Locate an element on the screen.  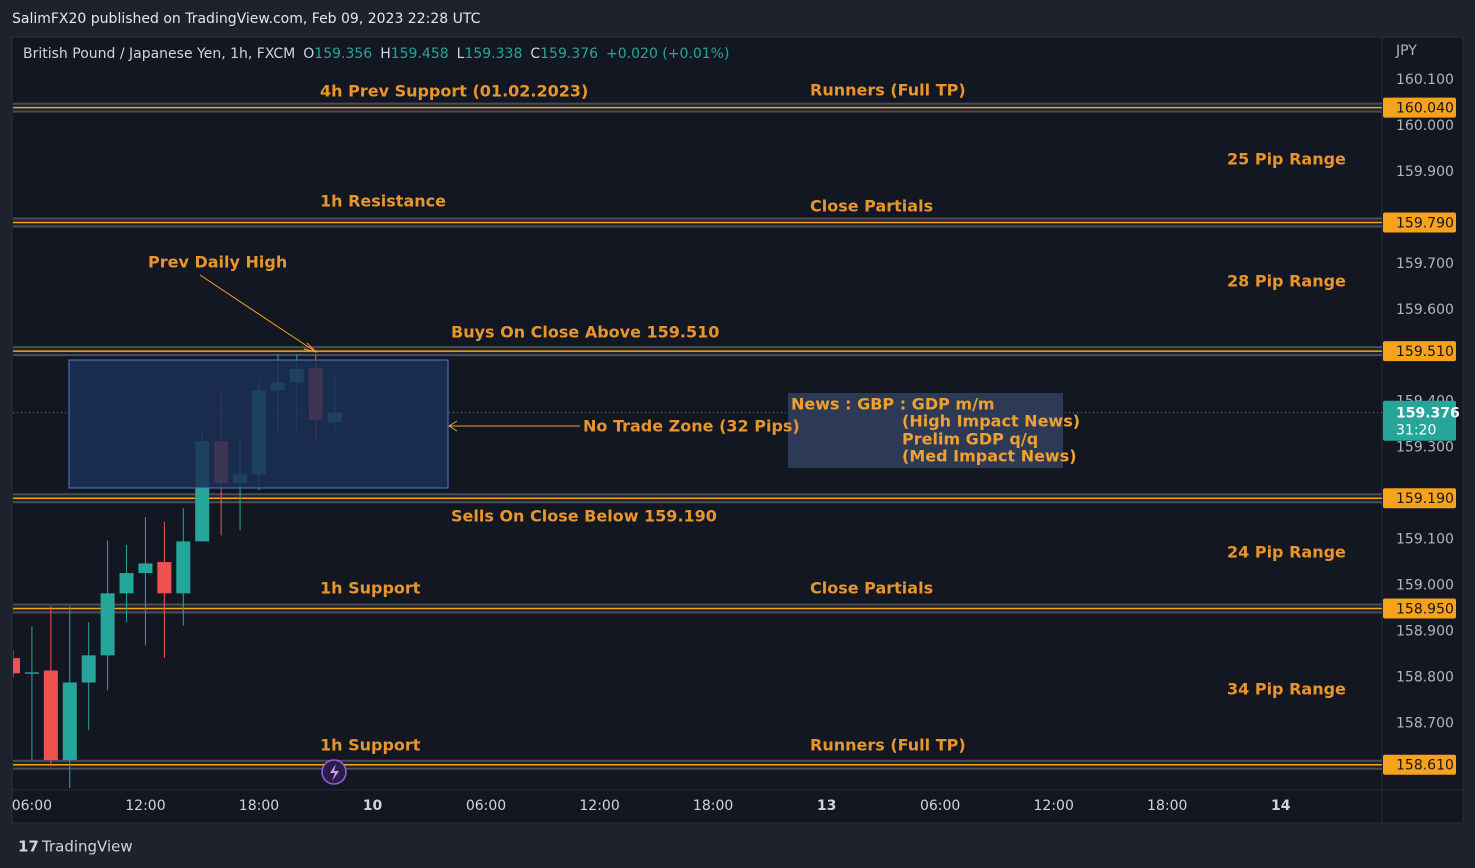
change: +0.020 (+0.01%) is located at coordinates (667, 54).